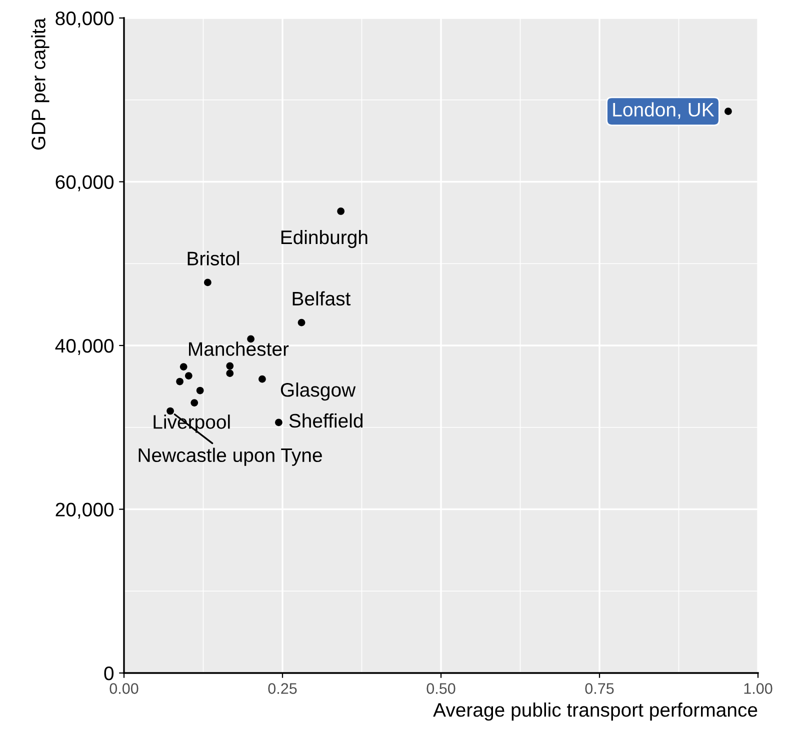 The width and height of the screenshot is (790, 733). I want to click on x-tick-label: 0.50, so click(441, 688).